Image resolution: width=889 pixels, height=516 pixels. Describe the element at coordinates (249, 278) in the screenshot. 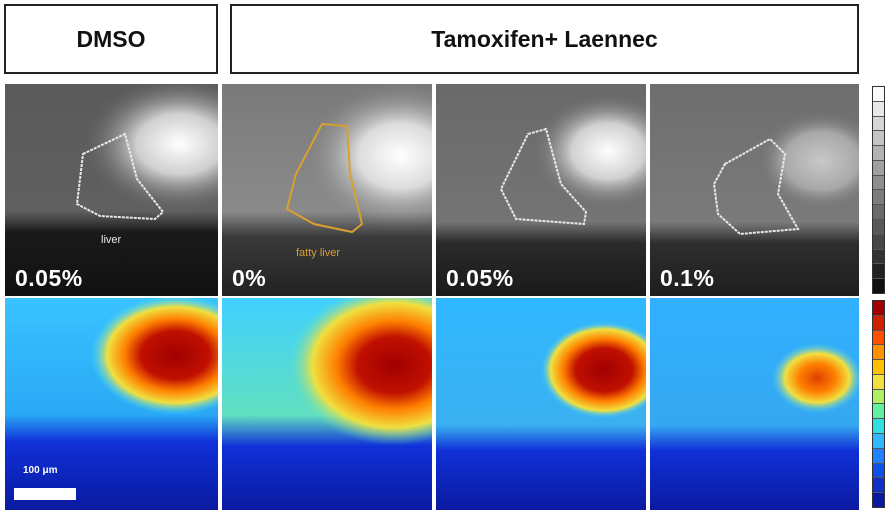

I see `concentration-label: 0%` at that location.